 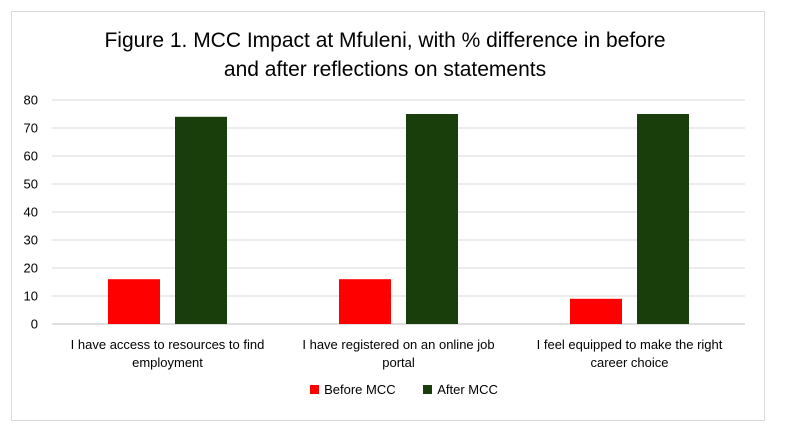 What do you see at coordinates (31, 212) in the screenshot?
I see `y-tick-label: 40` at bounding box center [31, 212].